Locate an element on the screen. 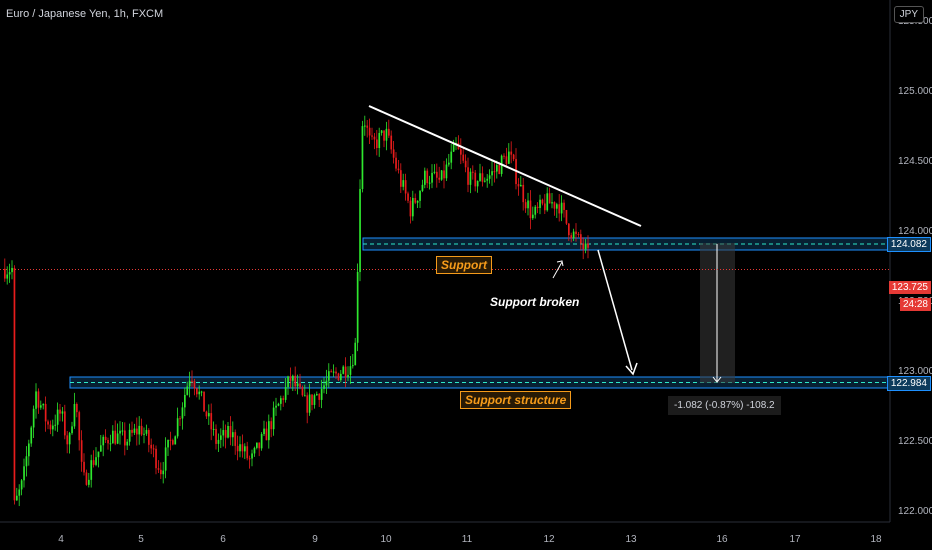  price-tag-resistance-zone: 124.082 is located at coordinates (908, 244).